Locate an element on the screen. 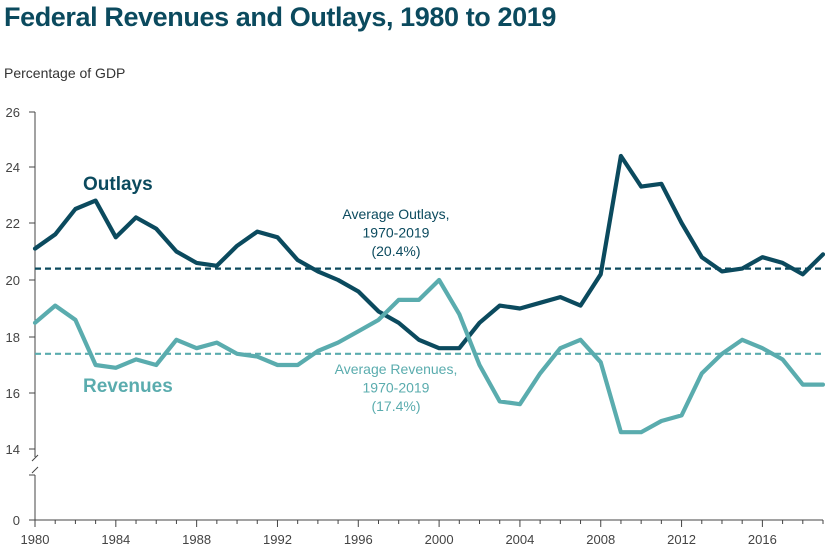 Image resolution: width=825 pixels, height=550 pixels. y-tick-label: 18 is located at coordinates (13, 337).